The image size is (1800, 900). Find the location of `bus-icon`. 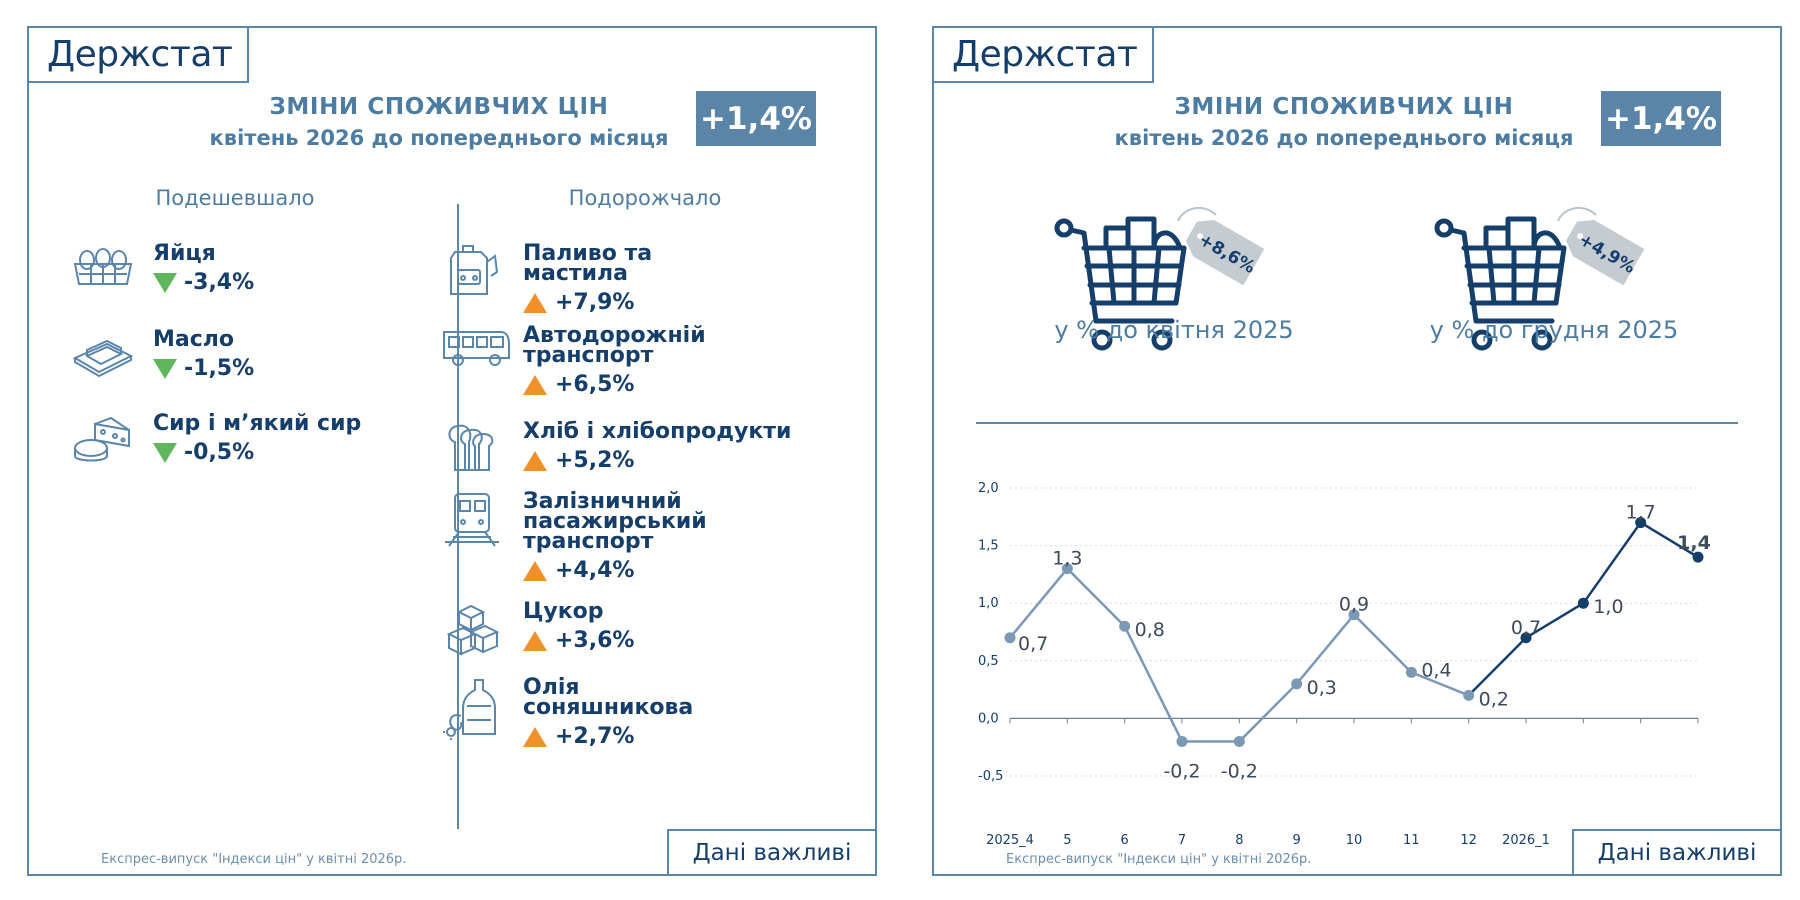

bus-icon is located at coordinates (476, 348).